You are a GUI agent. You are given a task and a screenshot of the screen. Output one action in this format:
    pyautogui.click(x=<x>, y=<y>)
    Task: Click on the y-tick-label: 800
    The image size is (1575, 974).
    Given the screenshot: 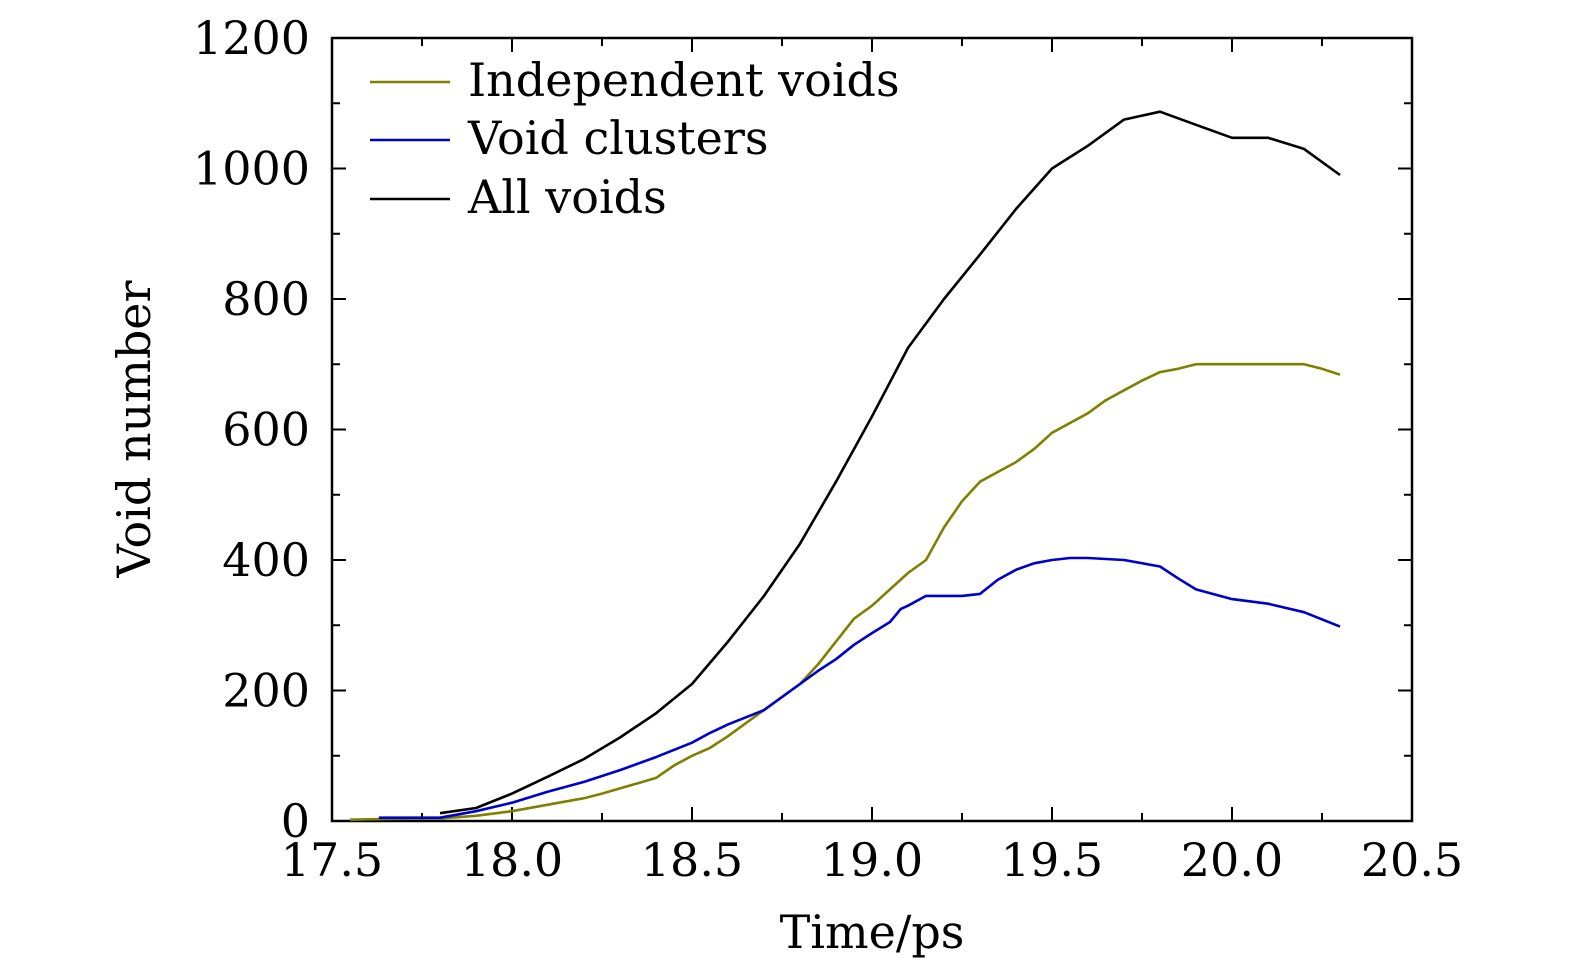 What is the action you would take?
    pyautogui.click(x=266, y=299)
    